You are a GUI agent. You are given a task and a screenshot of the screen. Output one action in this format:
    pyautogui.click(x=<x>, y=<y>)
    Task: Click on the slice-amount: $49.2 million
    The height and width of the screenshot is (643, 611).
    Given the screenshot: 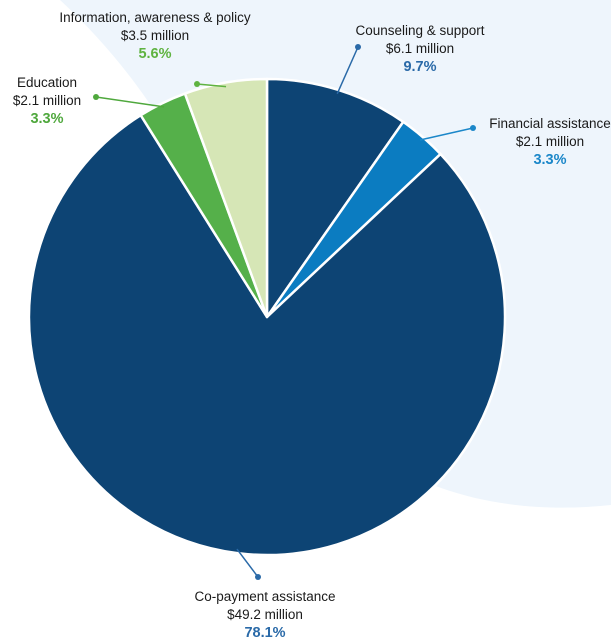 What is the action you would take?
    pyautogui.click(x=265, y=614)
    